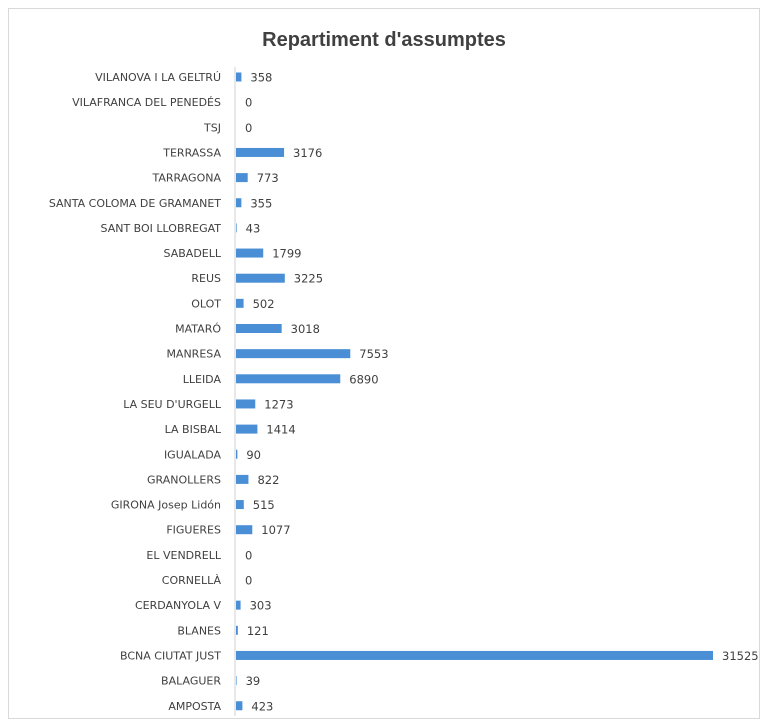  What do you see at coordinates (253, 455) in the screenshot?
I see `data-label: 90` at bounding box center [253, 455].